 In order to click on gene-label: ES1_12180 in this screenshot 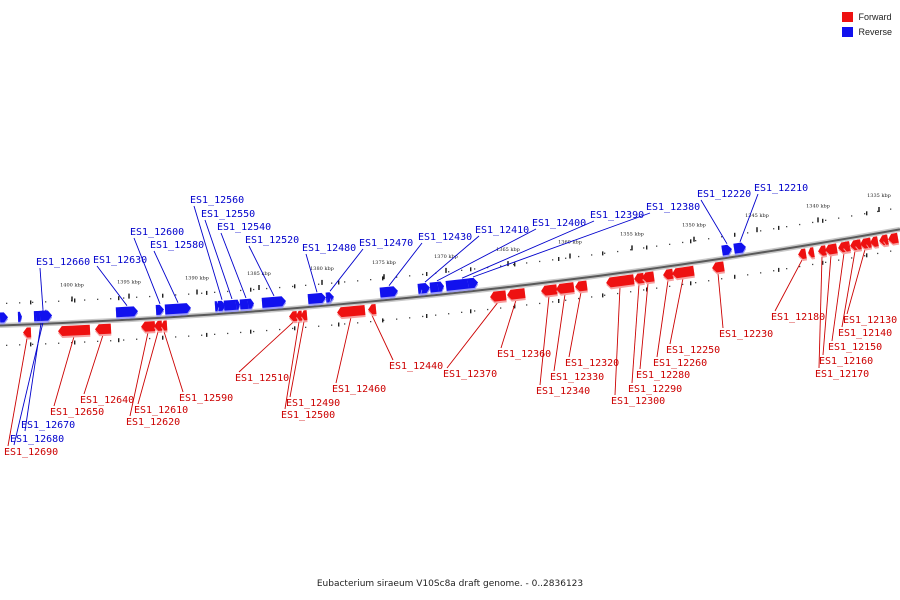, I will do `click(798, 317)`.